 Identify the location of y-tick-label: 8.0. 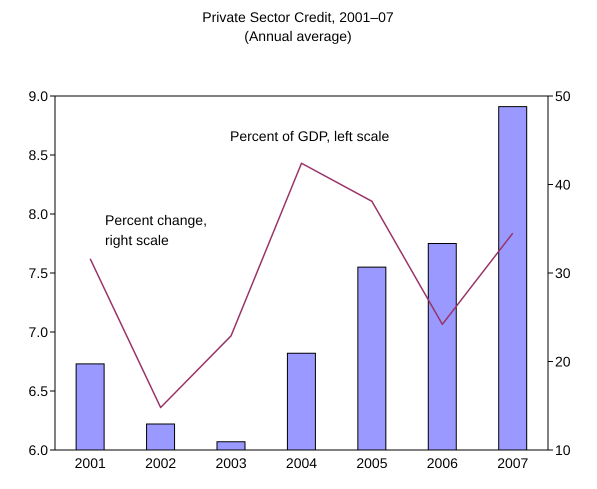
(38, 214).